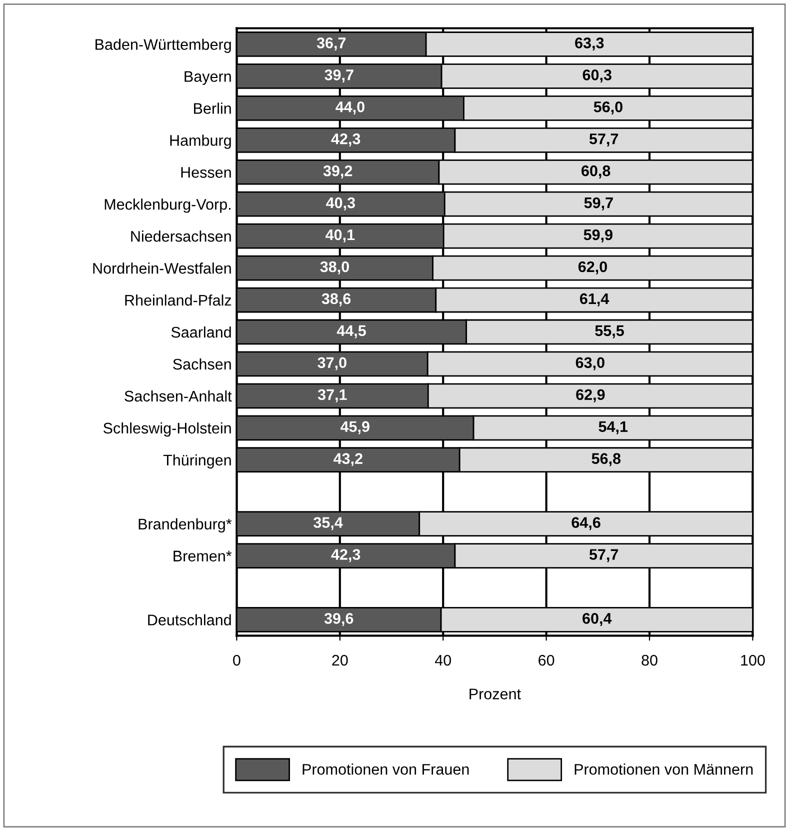  I want to click on data-label: 56,8, so click(606, 459).